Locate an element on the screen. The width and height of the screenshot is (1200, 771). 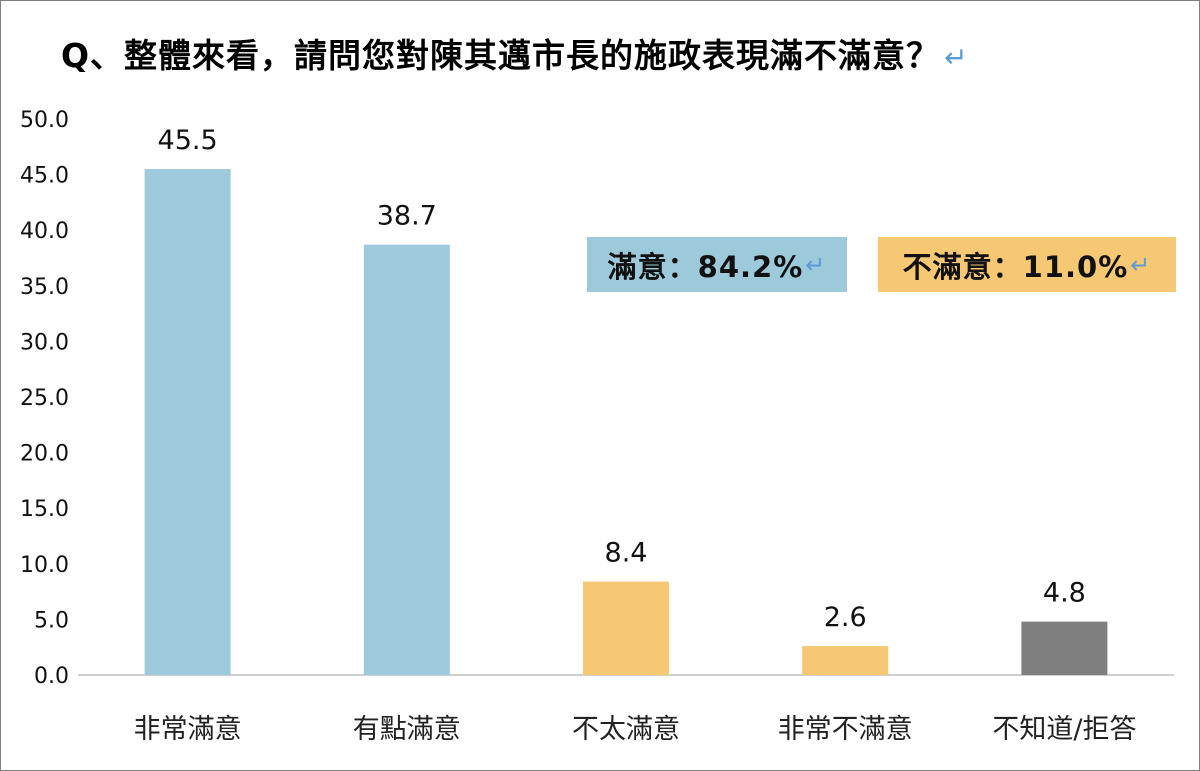
y-tick-label: 35.0 is located at coordinates (44, 287).